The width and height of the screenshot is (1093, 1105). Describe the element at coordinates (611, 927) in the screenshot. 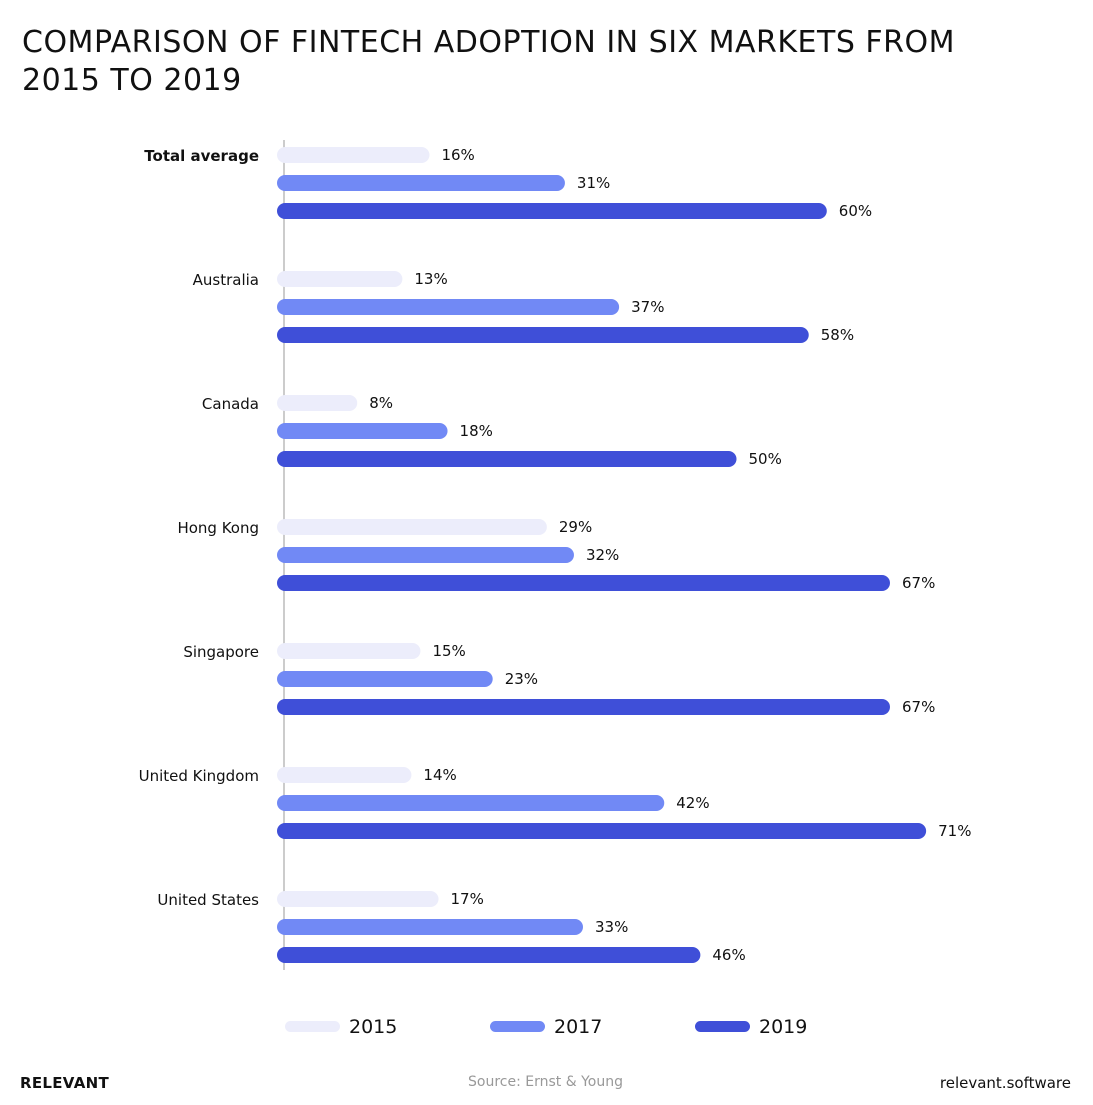

I see `data-label: 33%` at that location.